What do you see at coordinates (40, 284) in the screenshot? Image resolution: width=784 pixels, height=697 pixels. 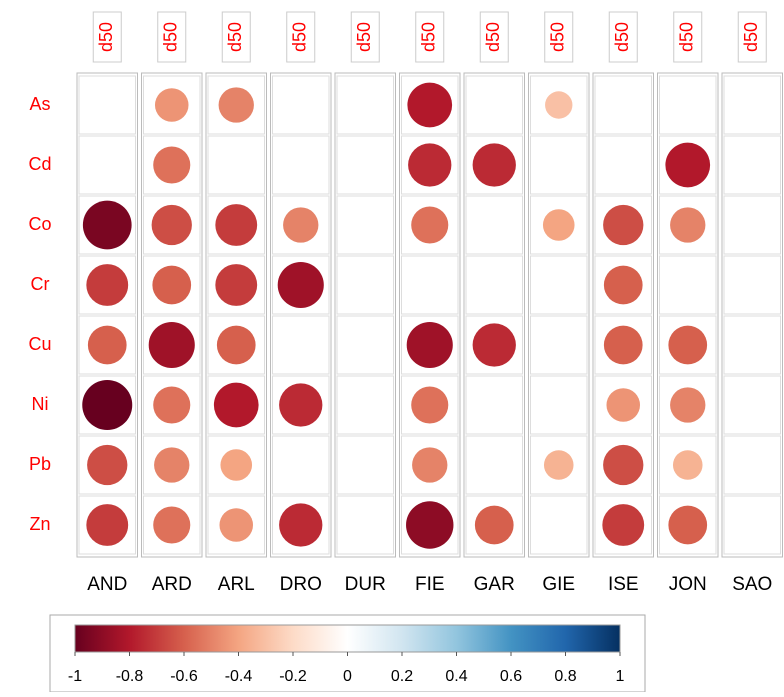 I see `y-tick-label: Cr` at bounding box center [40, 284].